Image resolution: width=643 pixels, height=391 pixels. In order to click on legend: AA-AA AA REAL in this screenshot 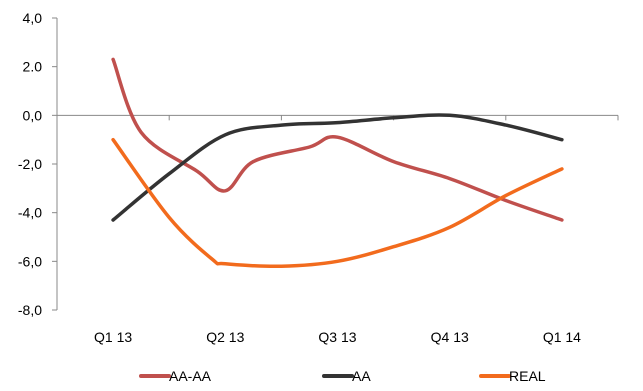, I will do `click(342, 376)`.